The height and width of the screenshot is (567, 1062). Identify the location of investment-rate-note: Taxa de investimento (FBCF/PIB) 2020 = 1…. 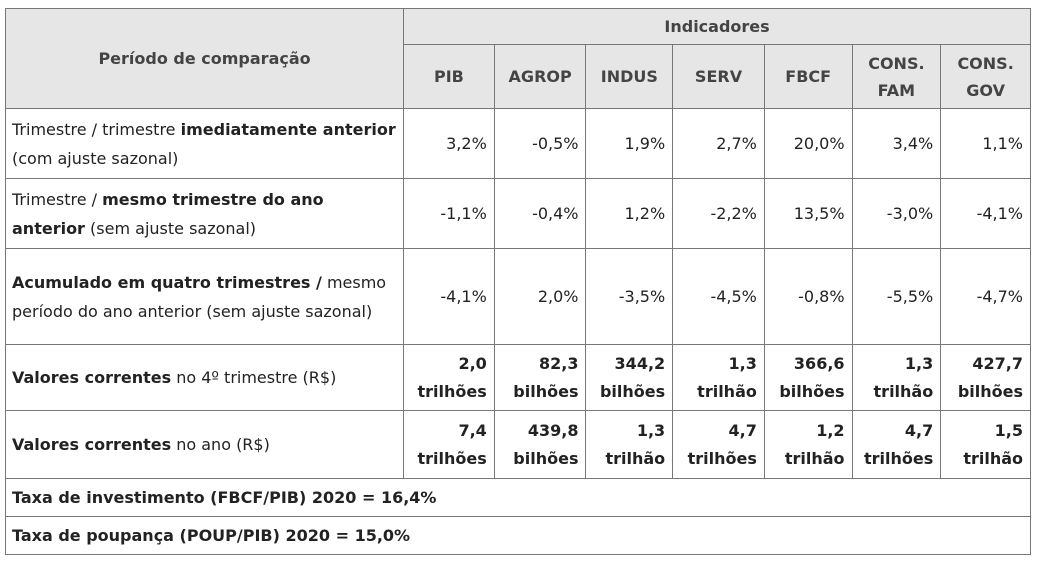
(518, 497).